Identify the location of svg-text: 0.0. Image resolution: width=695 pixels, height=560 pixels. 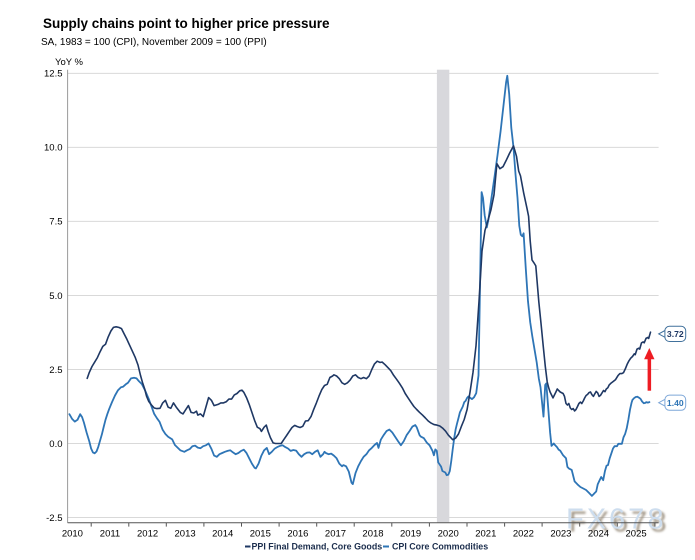
(55, 444).